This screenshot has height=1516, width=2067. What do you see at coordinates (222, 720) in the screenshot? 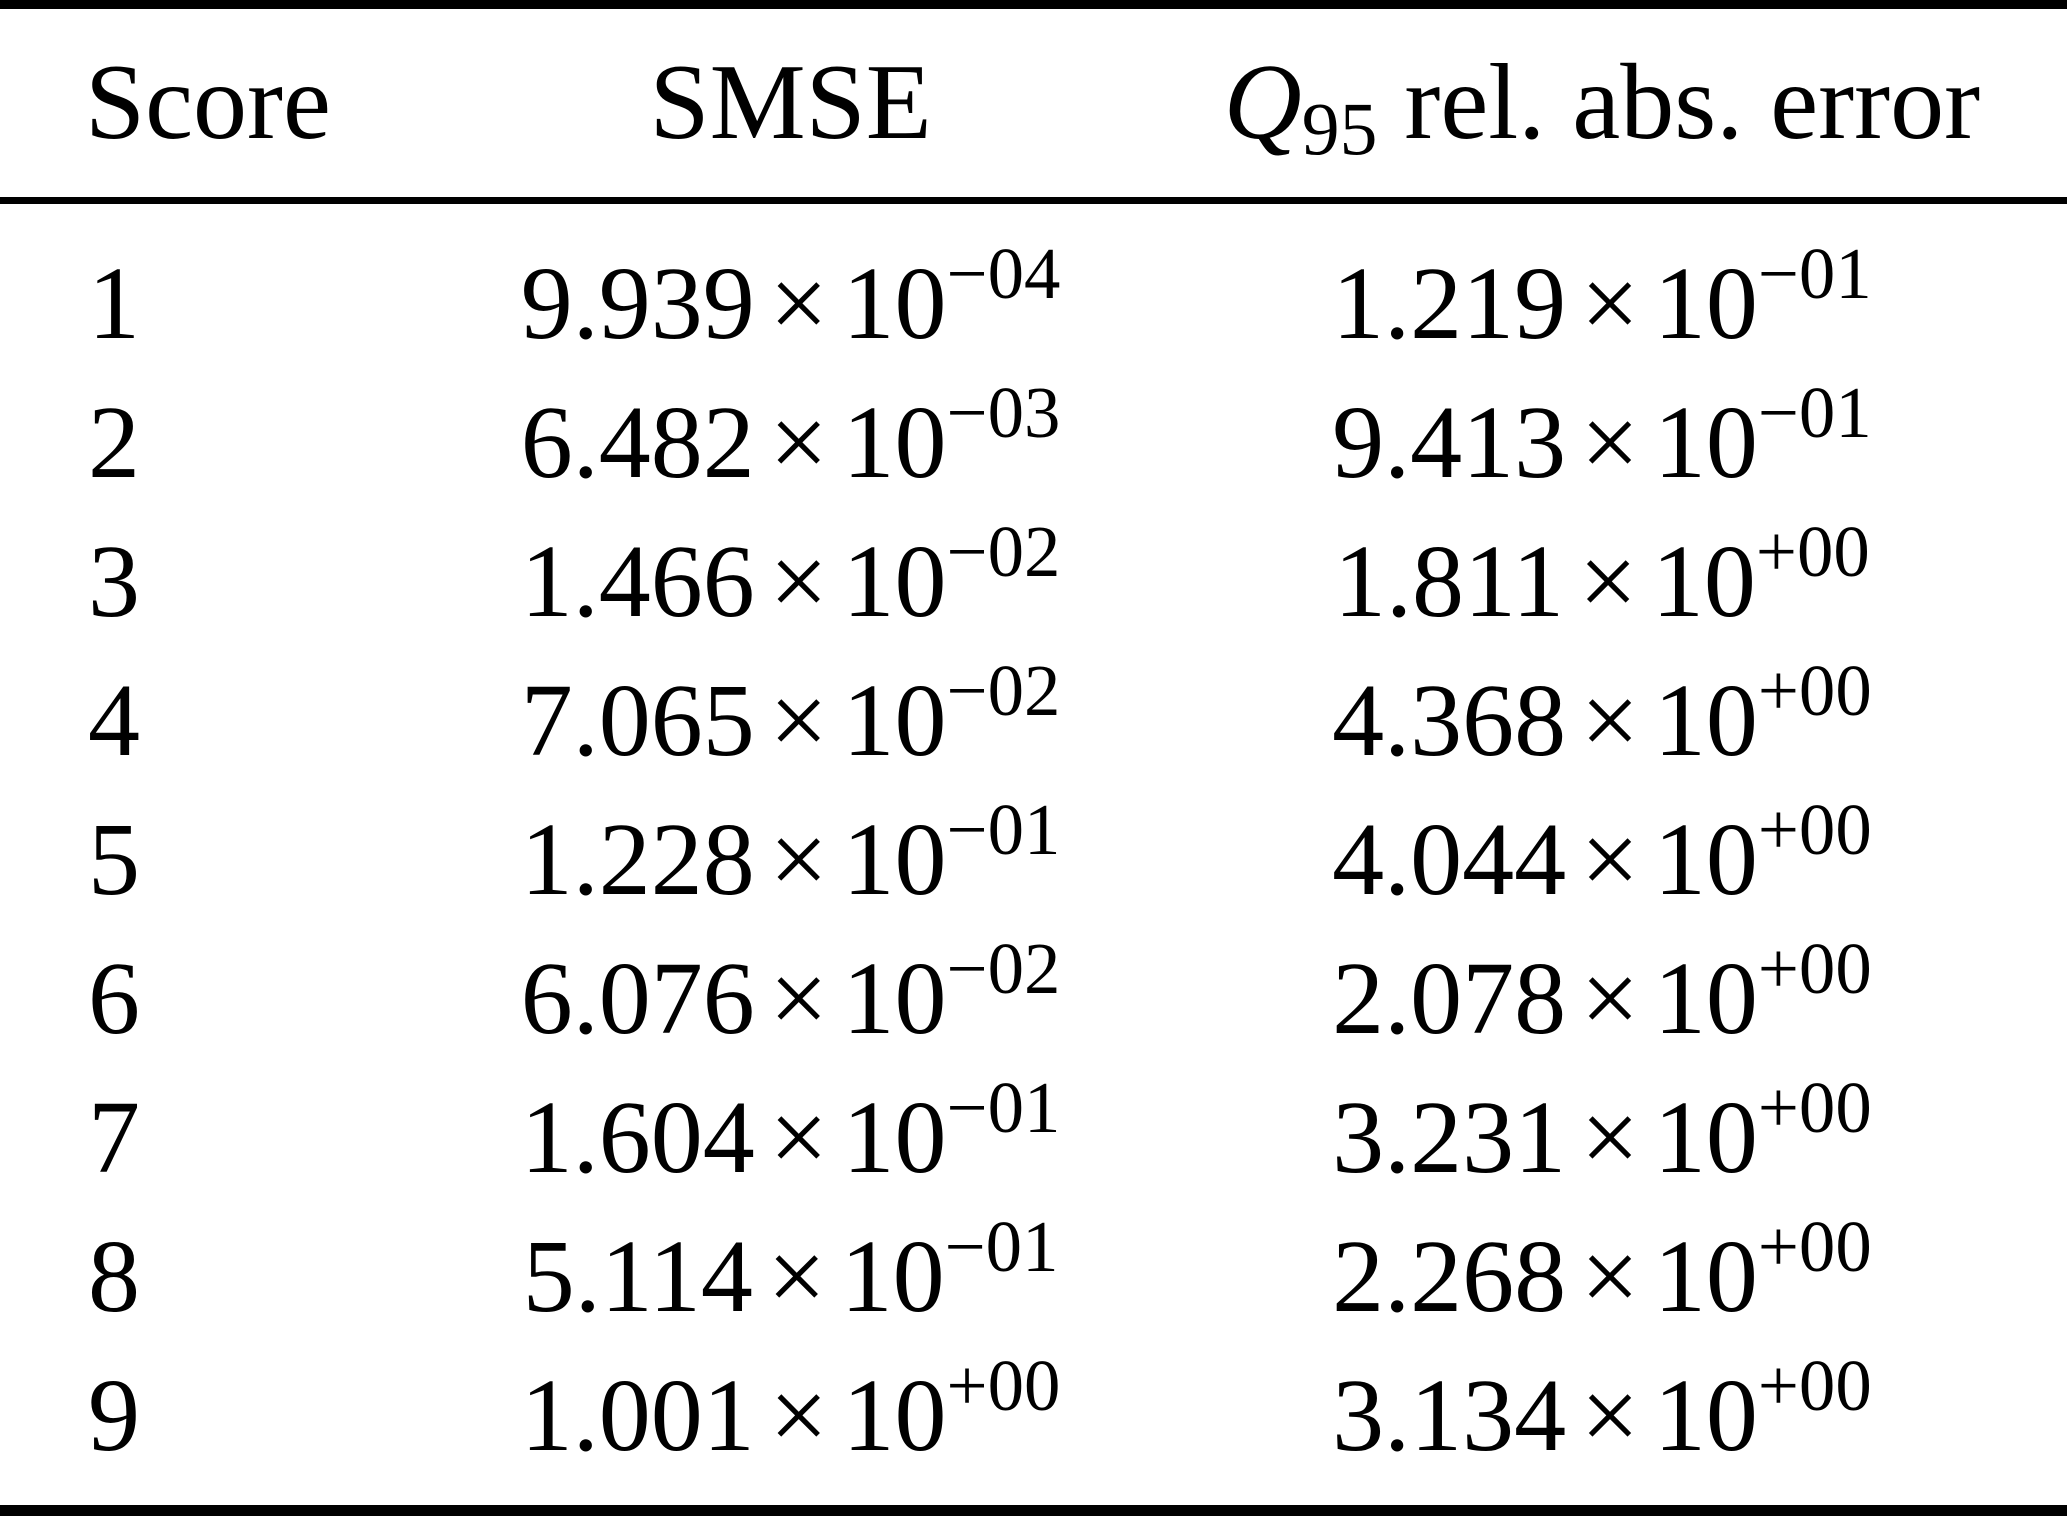
I see `score-cell: 4` at bounding box center [222, 720].